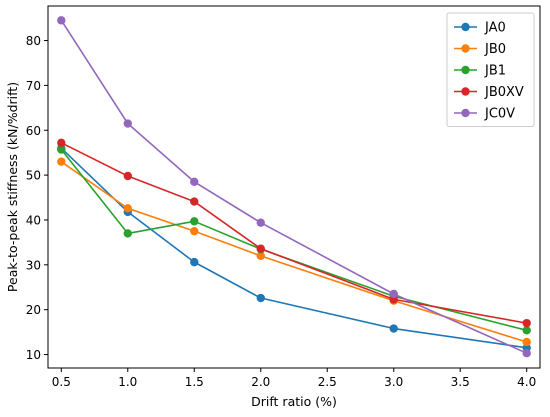  Describe the element at coordinates (393, 382) in the screenshot. I see `x-tick-label: 3.0` at that location.